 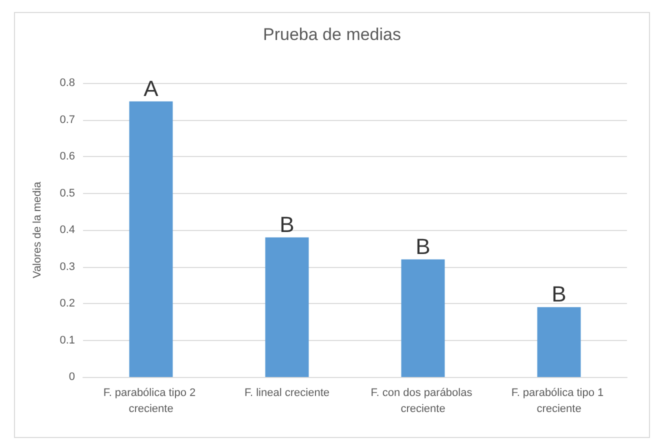 I want to click on y-tick-label: 0.6, so click(x=67, y=156).